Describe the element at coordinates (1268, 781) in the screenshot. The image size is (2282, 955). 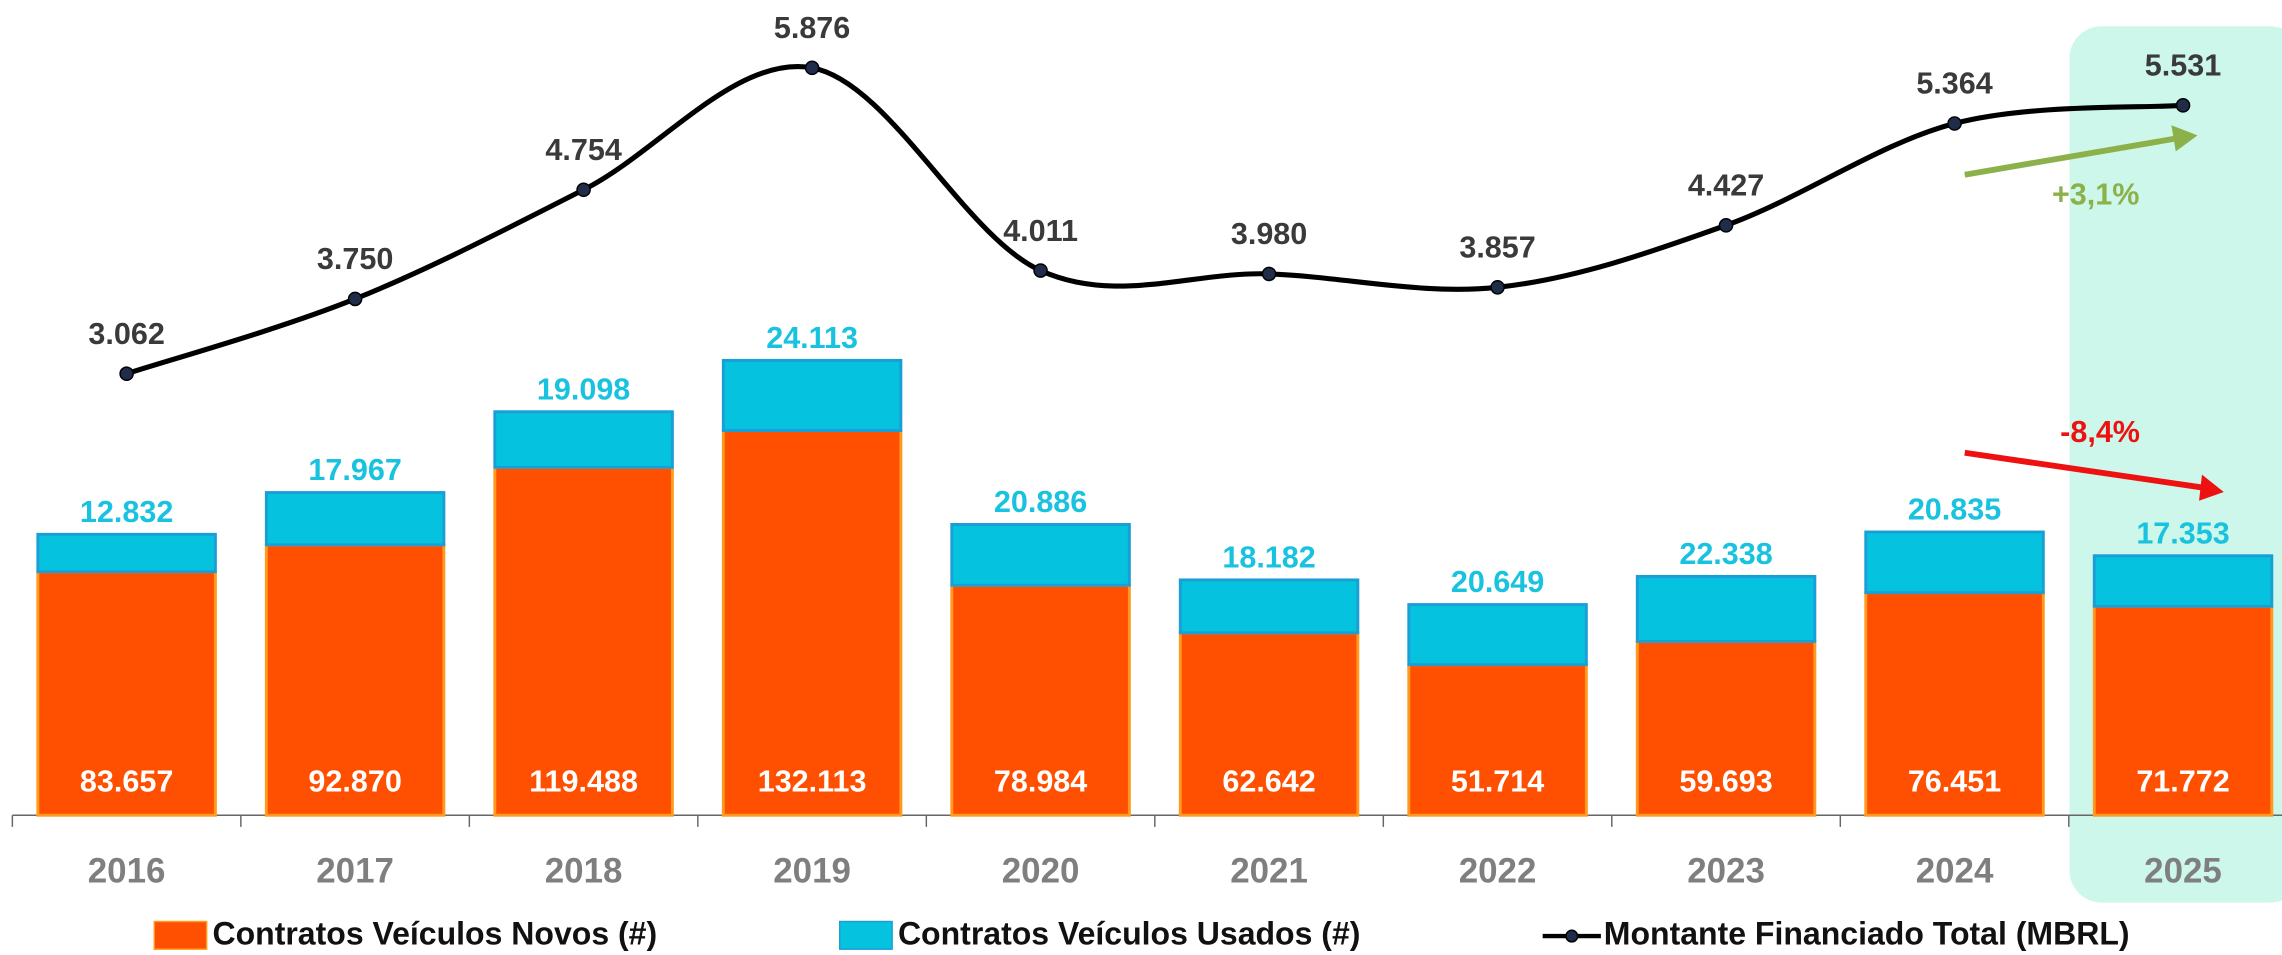
I see `data-label: 62.642` at that location.